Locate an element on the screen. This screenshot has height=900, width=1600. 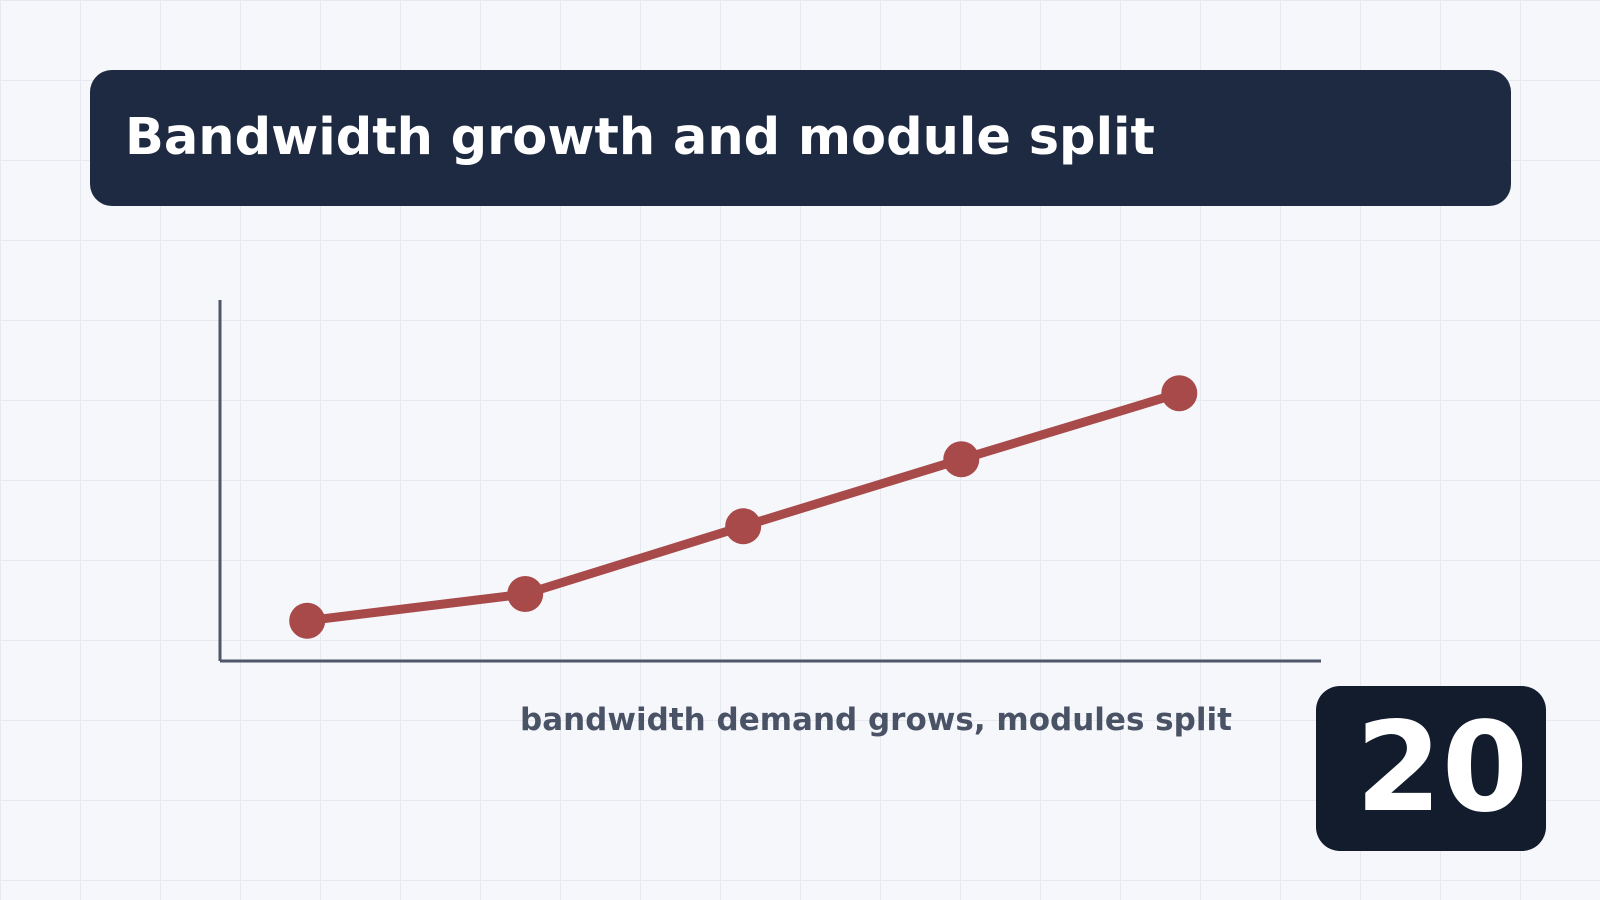
title-banner: Bandwidth growth and module split is located at coordinates (800, 138).